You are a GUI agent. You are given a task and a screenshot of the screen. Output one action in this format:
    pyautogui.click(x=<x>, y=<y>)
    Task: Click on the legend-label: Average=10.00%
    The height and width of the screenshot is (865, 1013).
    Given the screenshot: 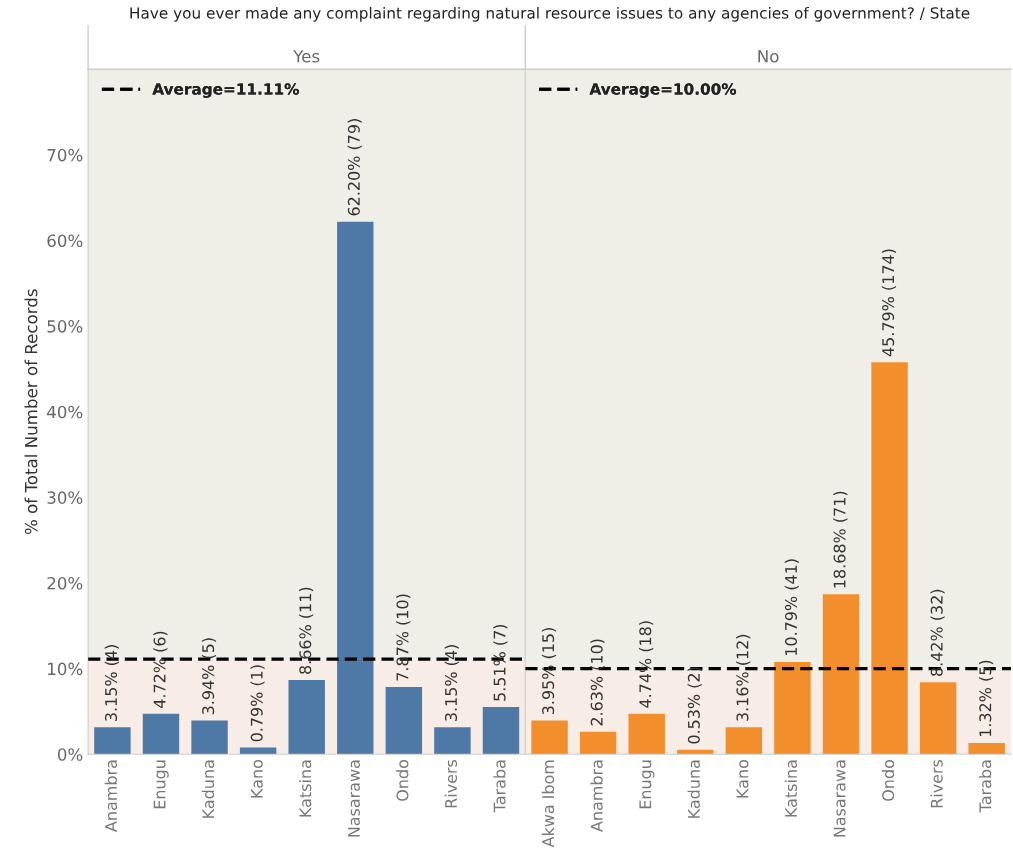 What is the action you would take?
    pyautogui.click(x=663, y=90)
    